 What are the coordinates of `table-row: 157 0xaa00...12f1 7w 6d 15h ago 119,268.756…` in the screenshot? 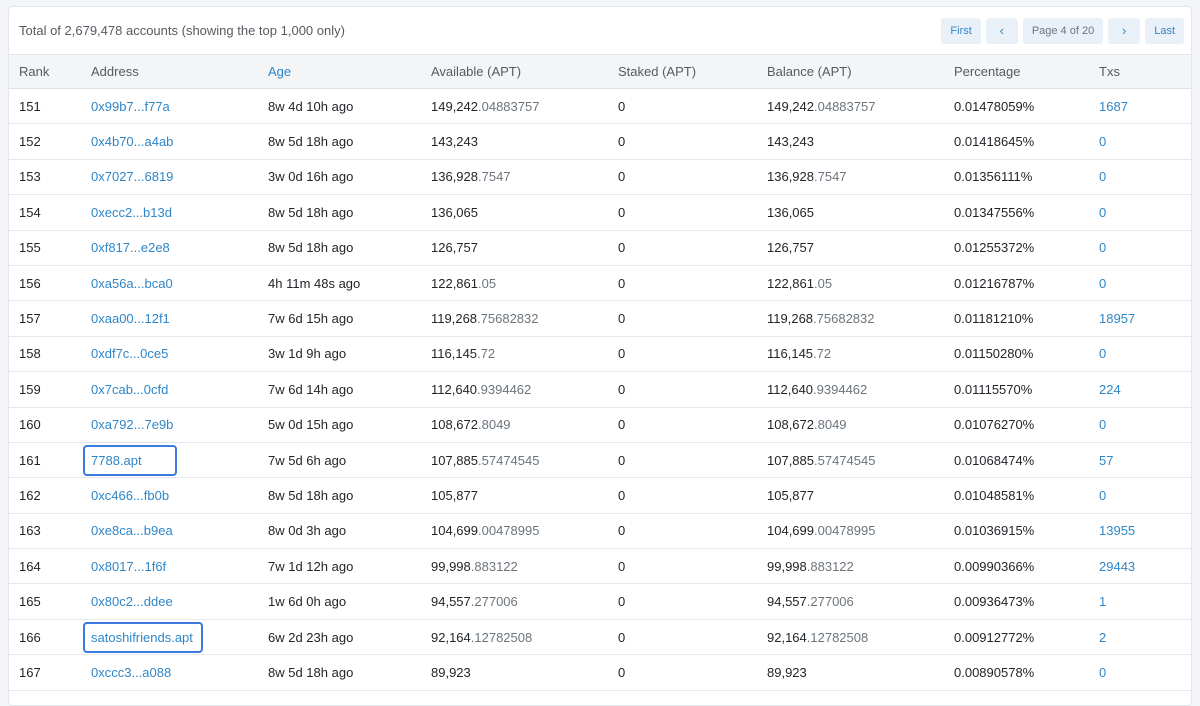 It's located at (600, 318).